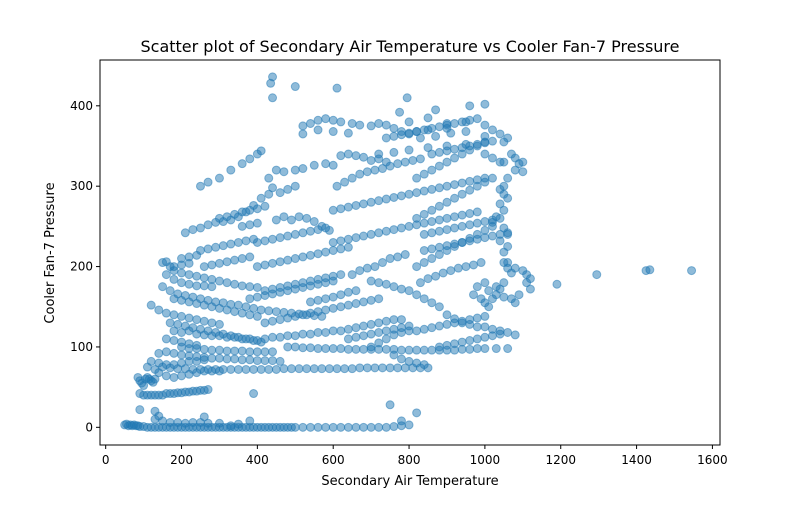 The height and width of the screenshot is (505, 800). What do you see at coordinates (409, 481) in the screenshot?
I see `x-axis-label: Secondary Air Temperature` at bounding box center [409, 481].